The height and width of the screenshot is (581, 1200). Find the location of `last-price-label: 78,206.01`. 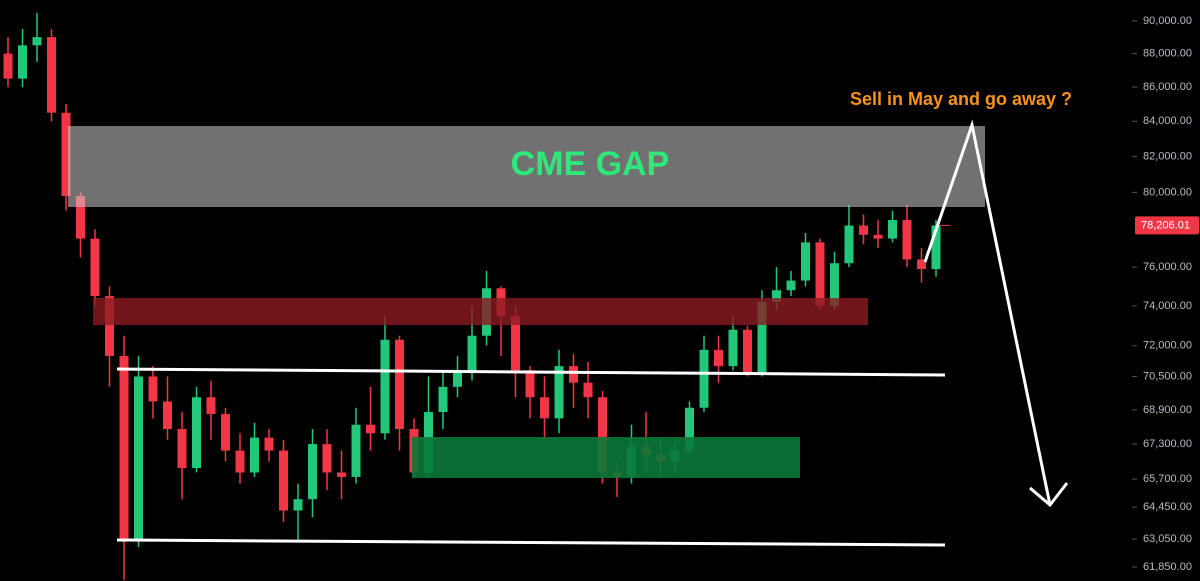

last-price-label: 78,206.01 is located at coordinates (1165, 225).